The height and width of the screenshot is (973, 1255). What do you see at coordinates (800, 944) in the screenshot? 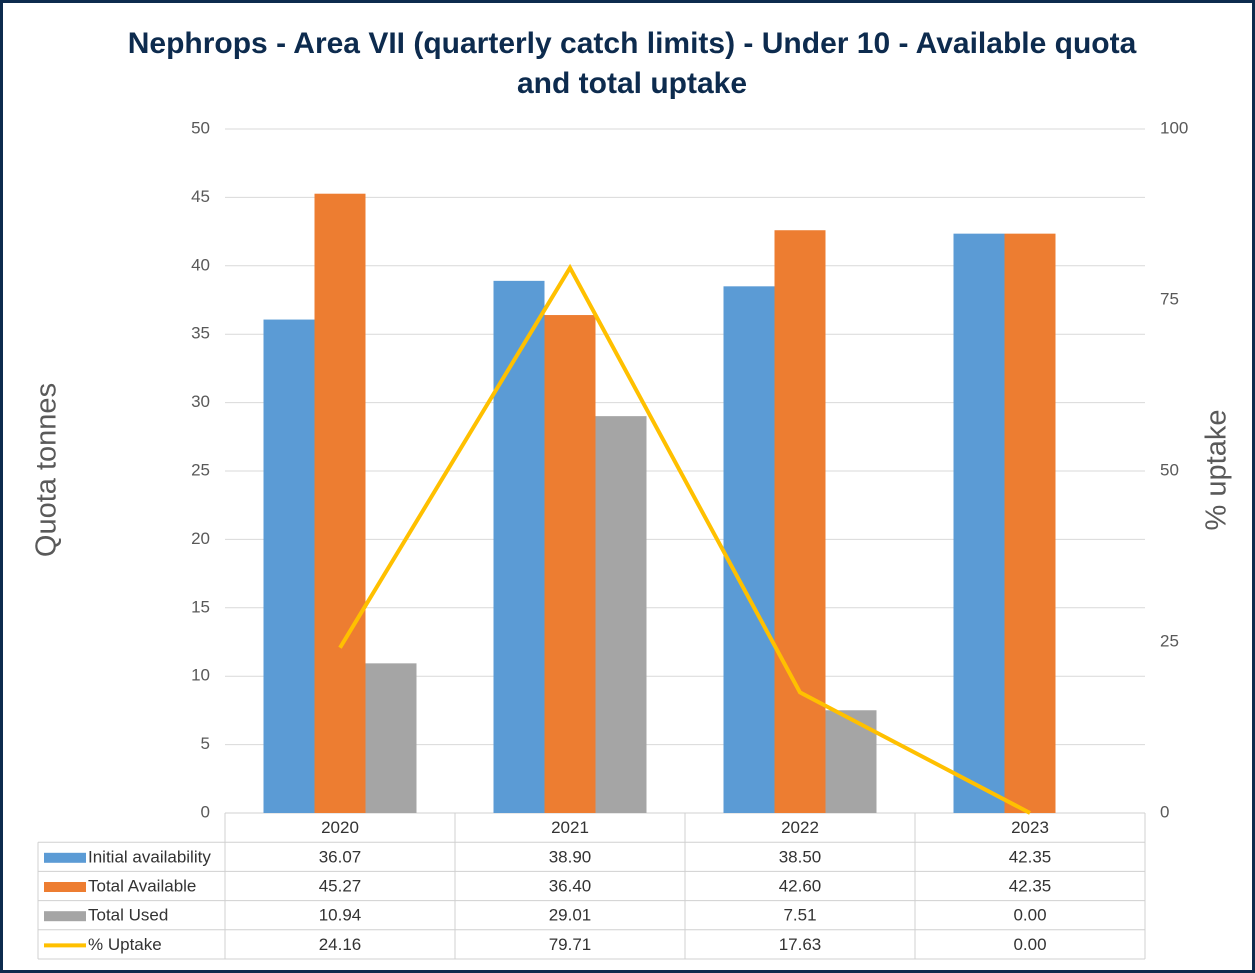
I see `table-value: 17.63` at bounding box center [800, 944].